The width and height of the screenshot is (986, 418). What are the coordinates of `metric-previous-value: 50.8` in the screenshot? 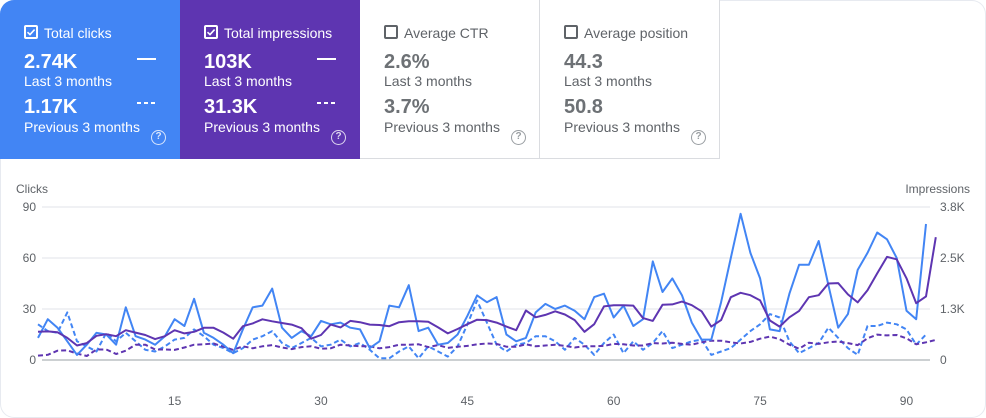 It's located at (583, 107).